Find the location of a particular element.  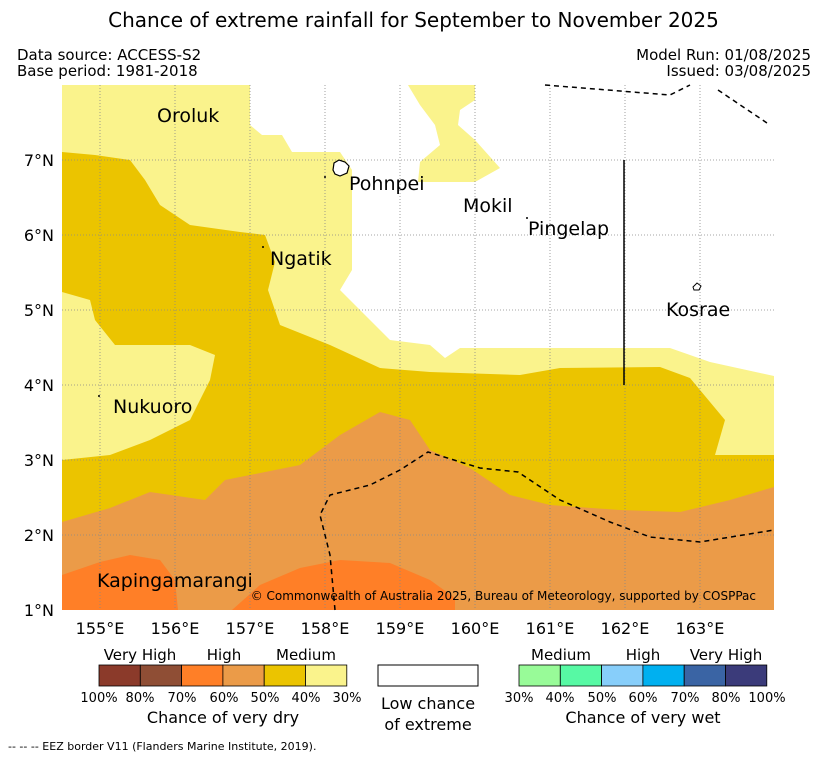

legend-wet-high: High is located at coordinates (643, 655).